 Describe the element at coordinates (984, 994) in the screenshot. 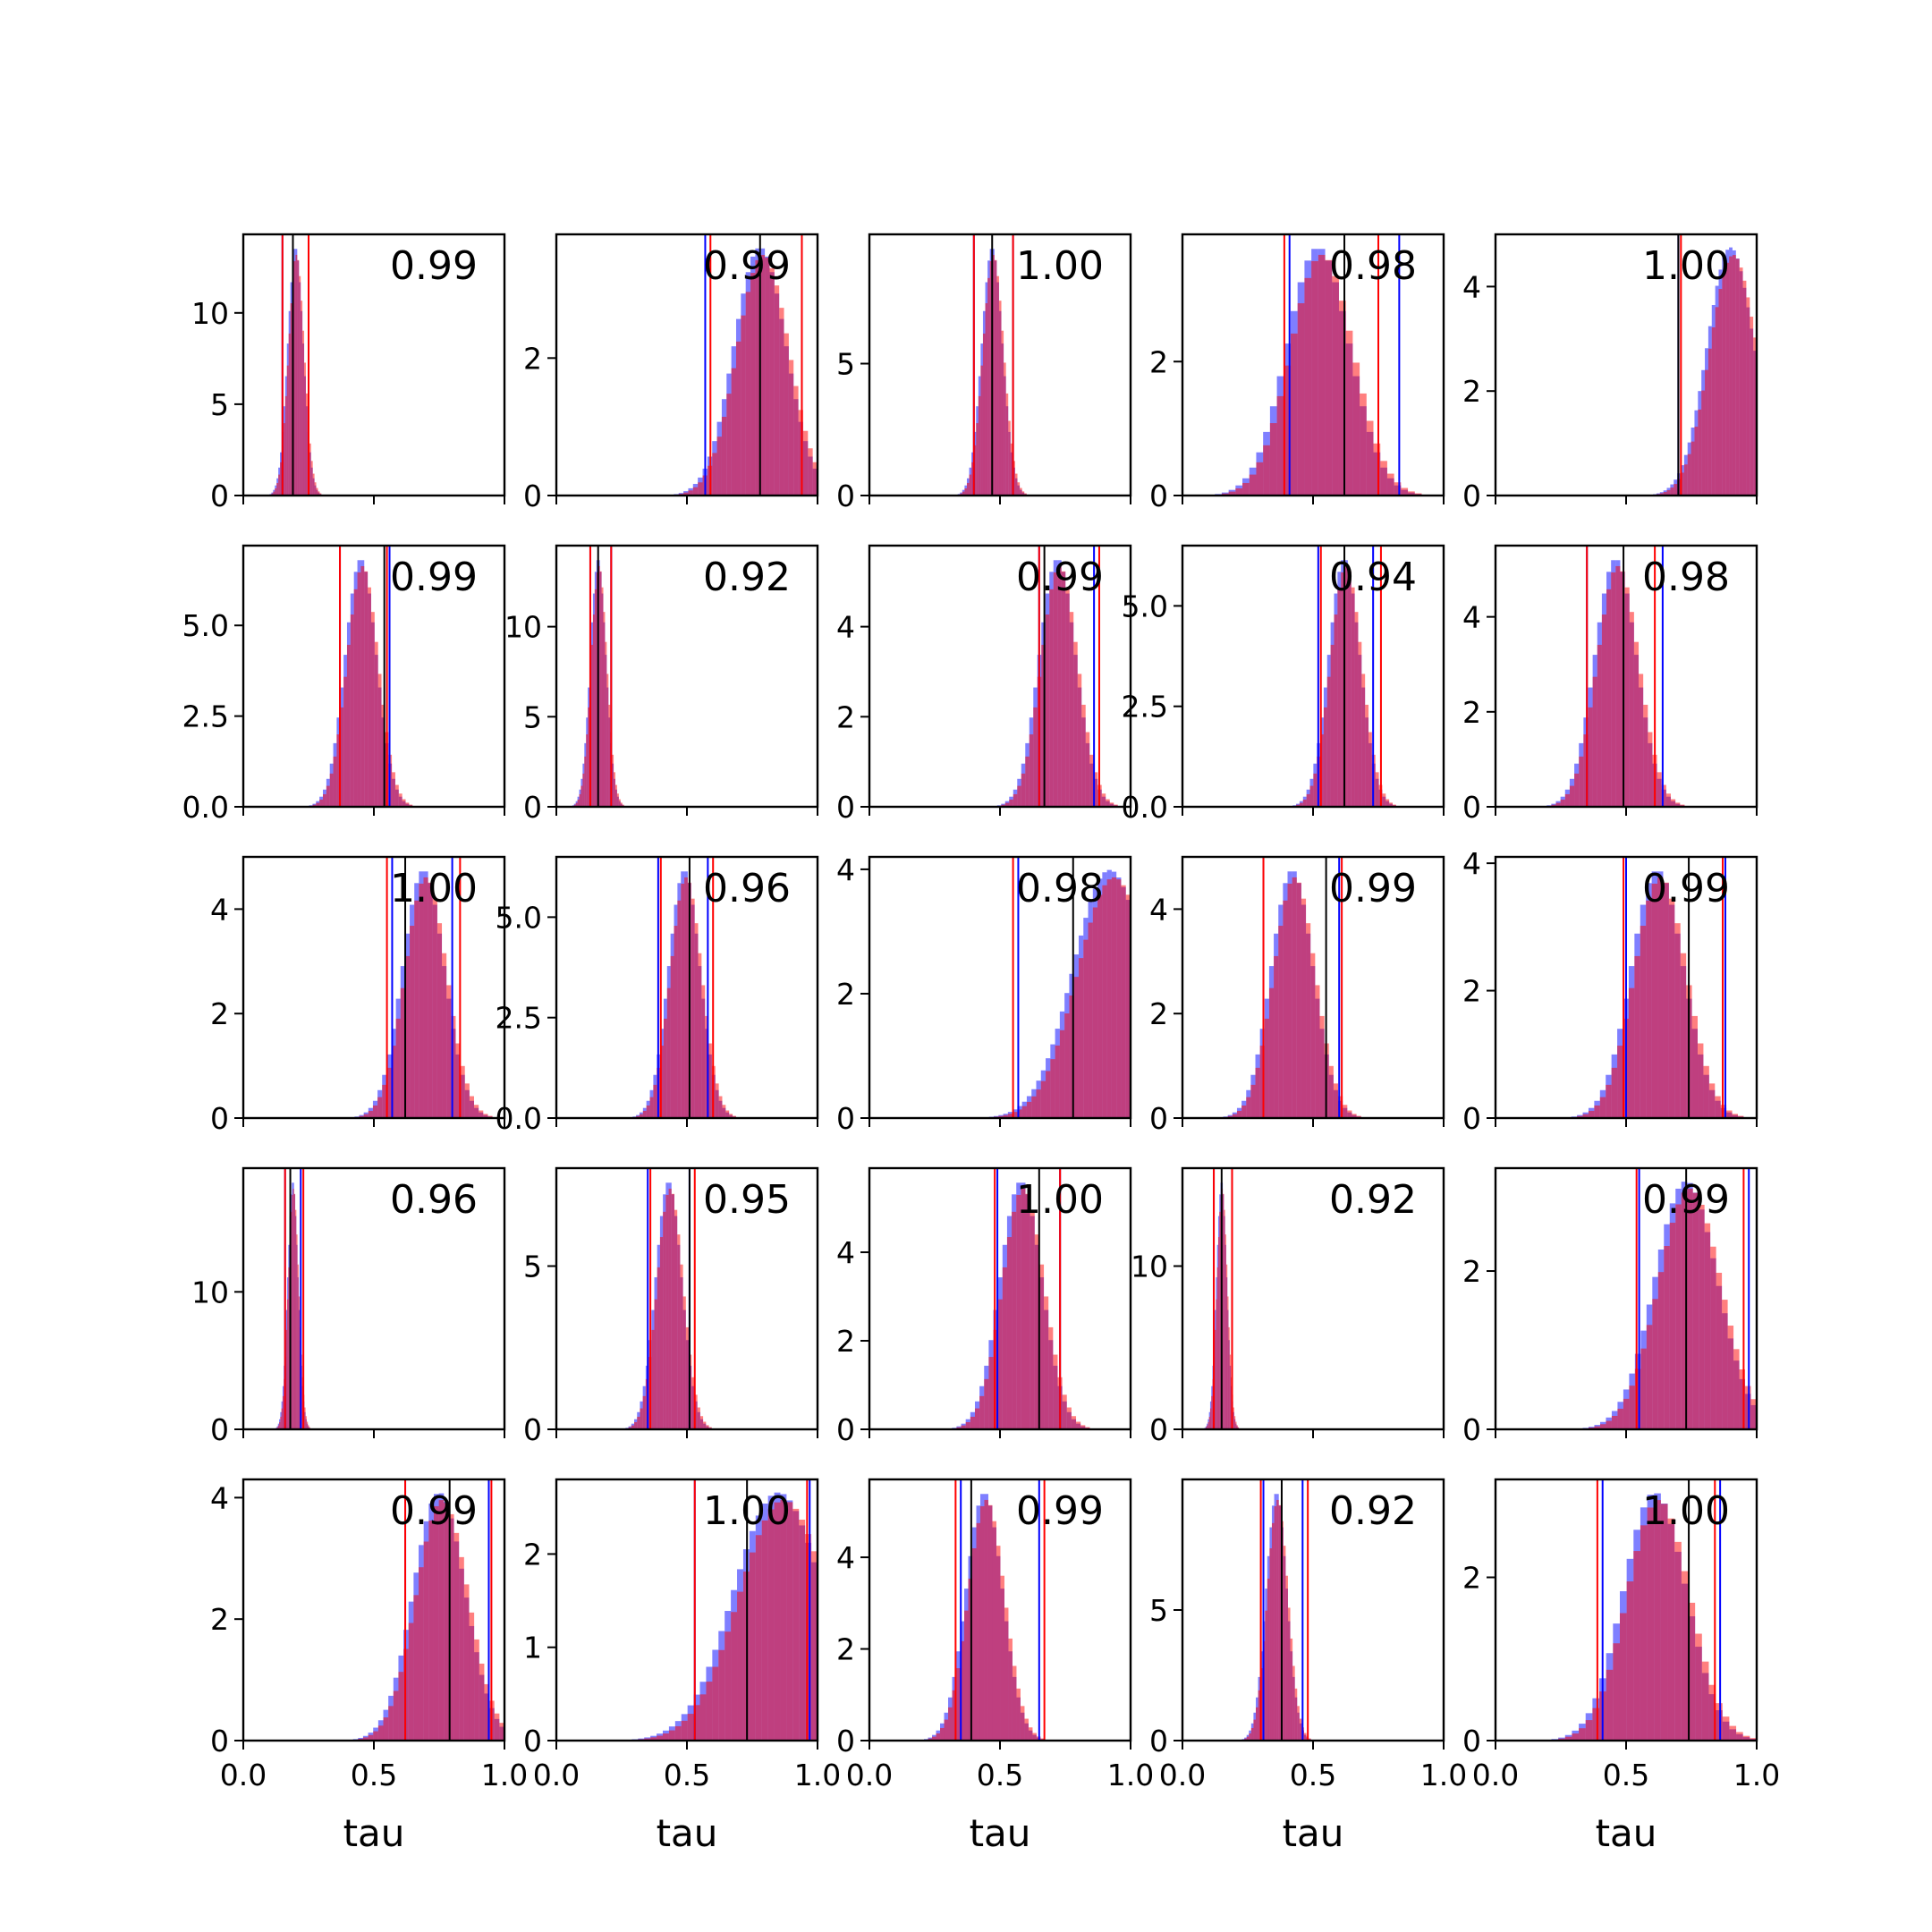

I see `subplot-3-3: 0.98 0 2 4` at that location.